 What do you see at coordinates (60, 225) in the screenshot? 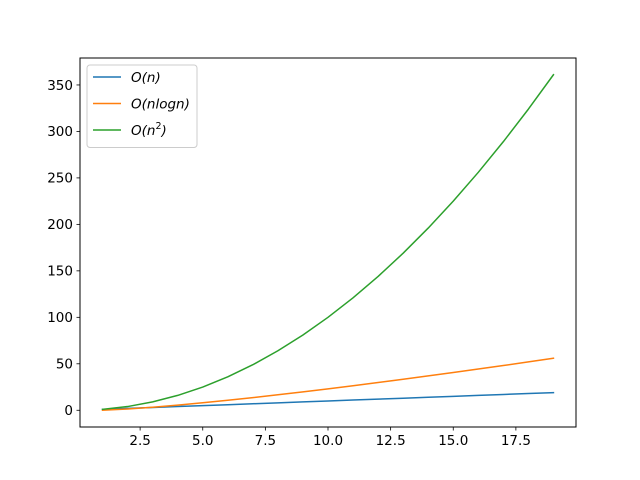
I see `y-tick-label: 200` at bounding box center [60, 225].